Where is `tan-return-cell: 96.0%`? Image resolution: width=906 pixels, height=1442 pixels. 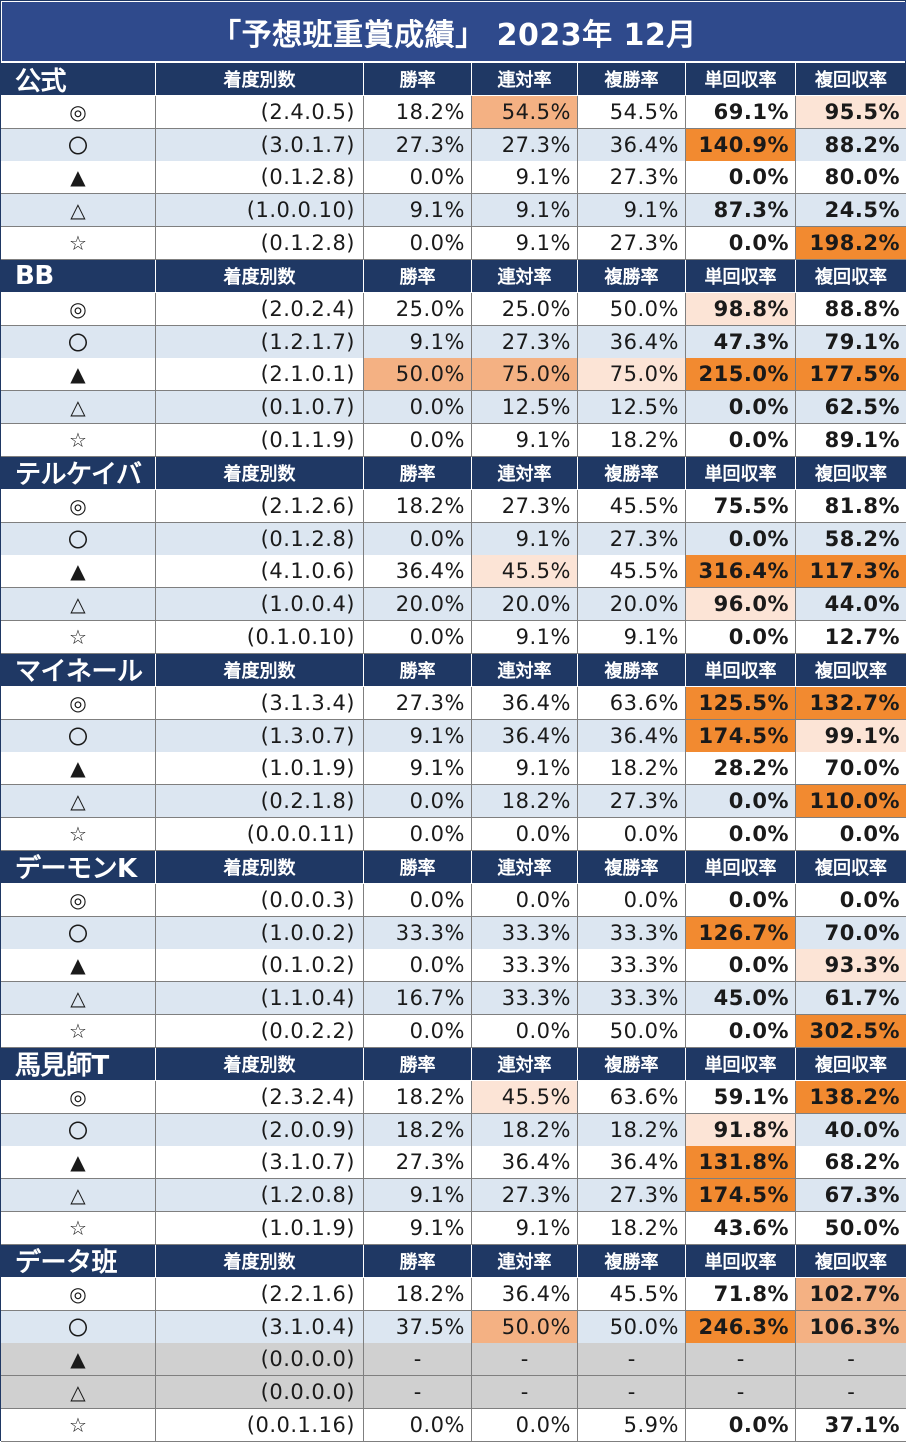
tan-return-cell: 96.0% is located at coordinates (741, 605).